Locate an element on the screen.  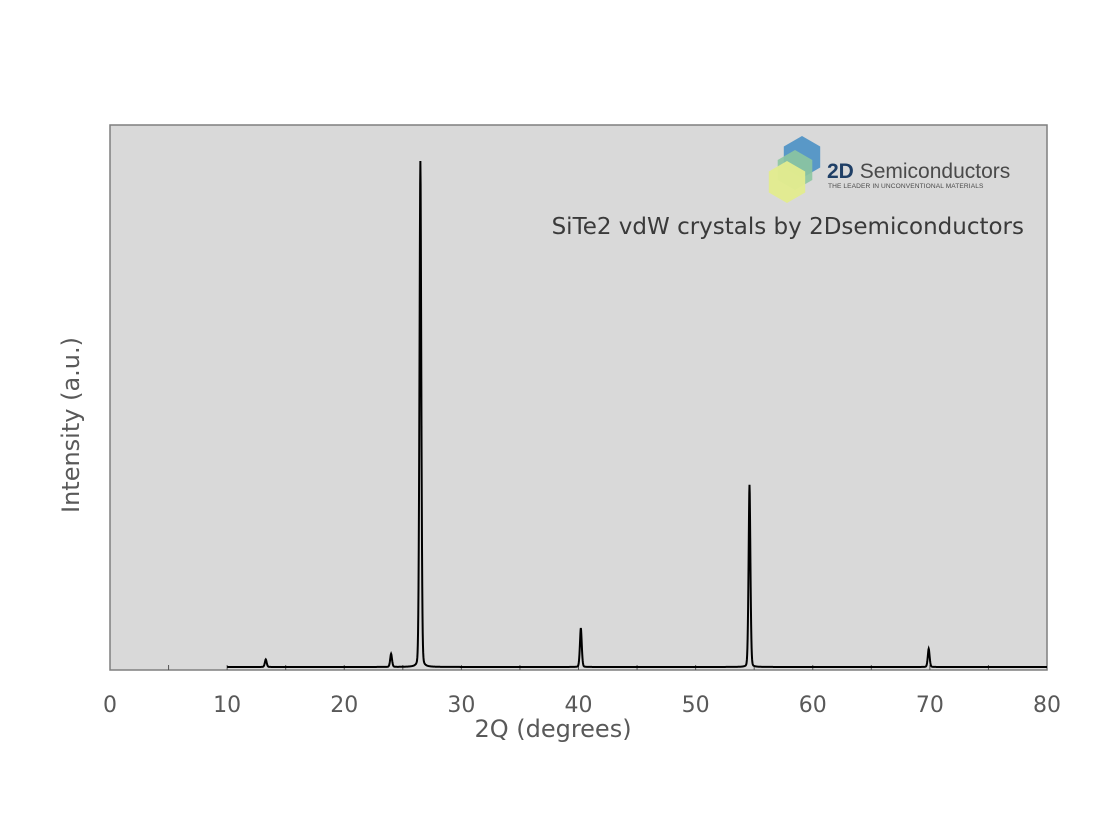
x-tick-label: 30 is located at coordinates (461, 705).